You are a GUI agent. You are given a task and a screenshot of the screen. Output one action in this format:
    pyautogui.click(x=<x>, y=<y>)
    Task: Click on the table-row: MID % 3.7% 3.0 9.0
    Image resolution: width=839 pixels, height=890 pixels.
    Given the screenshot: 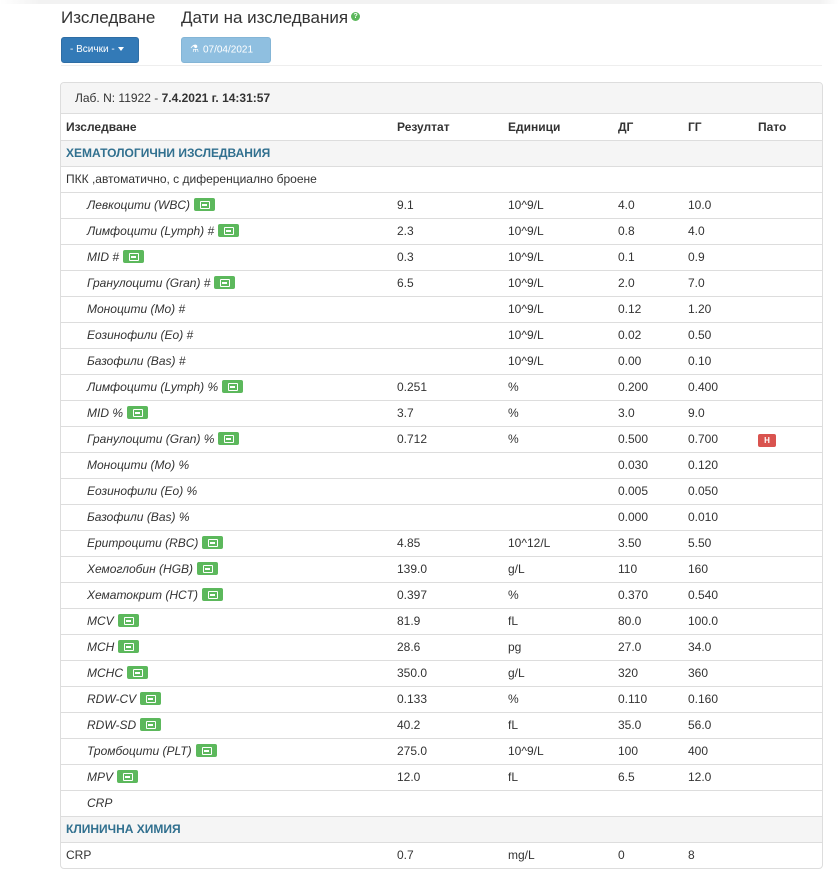 What is the action you would take?
    pyautogui.click(x=441, y=412)
    